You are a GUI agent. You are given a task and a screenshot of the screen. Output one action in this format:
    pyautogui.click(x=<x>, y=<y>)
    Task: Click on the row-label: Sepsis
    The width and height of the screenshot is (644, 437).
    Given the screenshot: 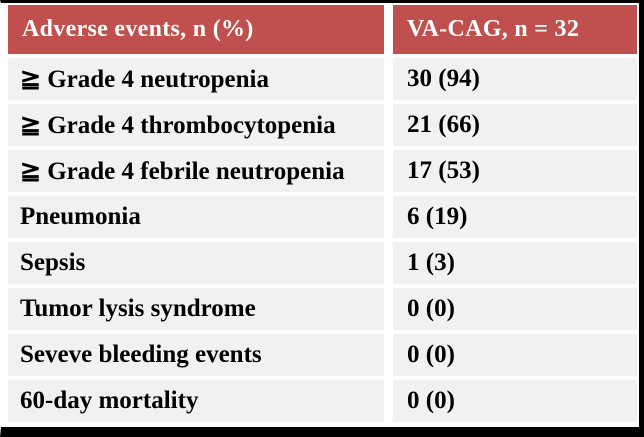 What is the action you would take?
    pyautogui.click(x=196, y=263)
    